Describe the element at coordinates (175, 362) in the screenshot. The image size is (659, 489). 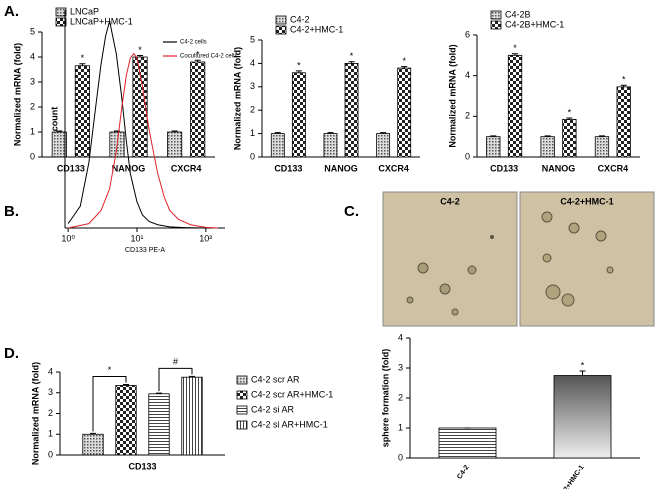
I see `significance-mark: #` at that location.